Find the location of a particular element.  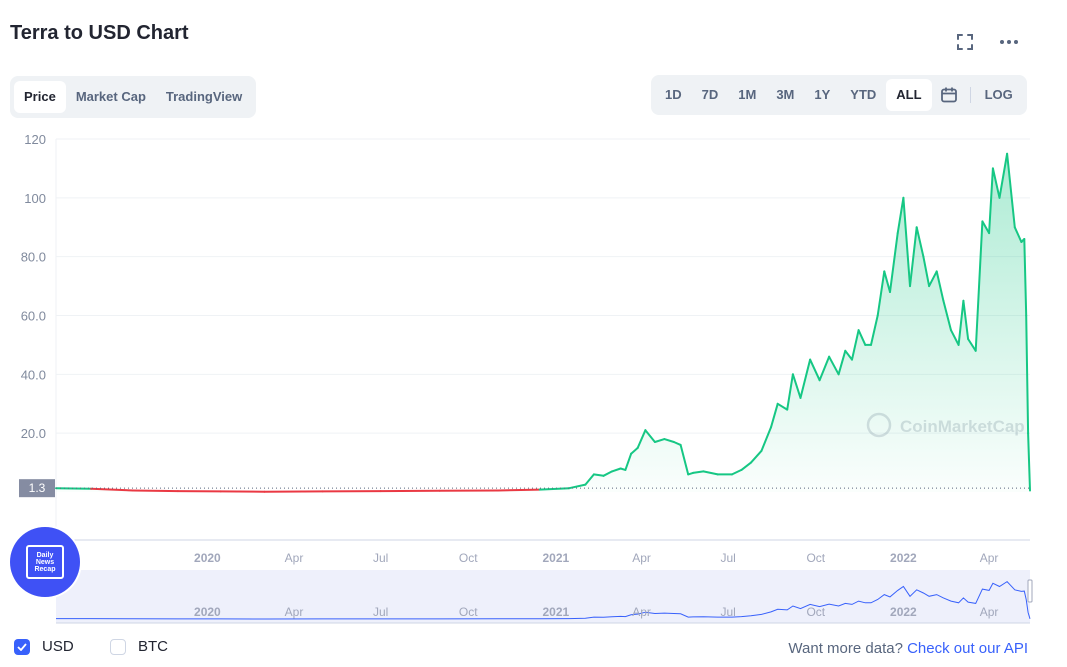

range-3m: 3M is located at coordinates (785, 94).